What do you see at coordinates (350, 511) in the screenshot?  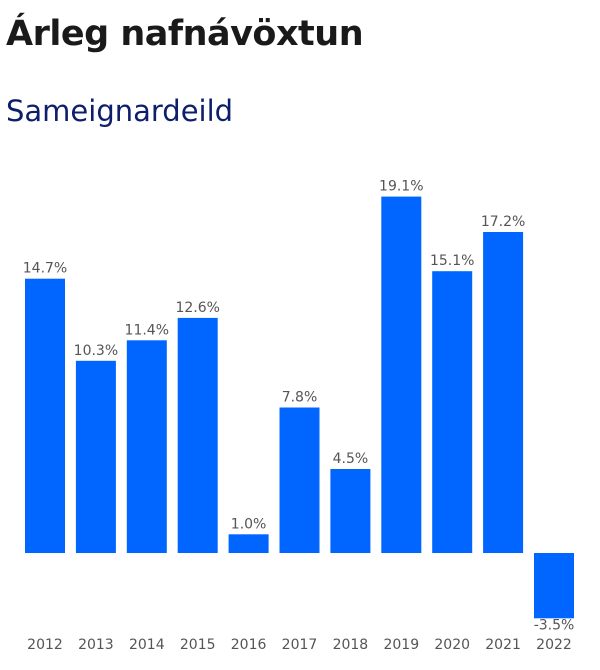 I see `bar-2018` at bounding box center [350, 511].